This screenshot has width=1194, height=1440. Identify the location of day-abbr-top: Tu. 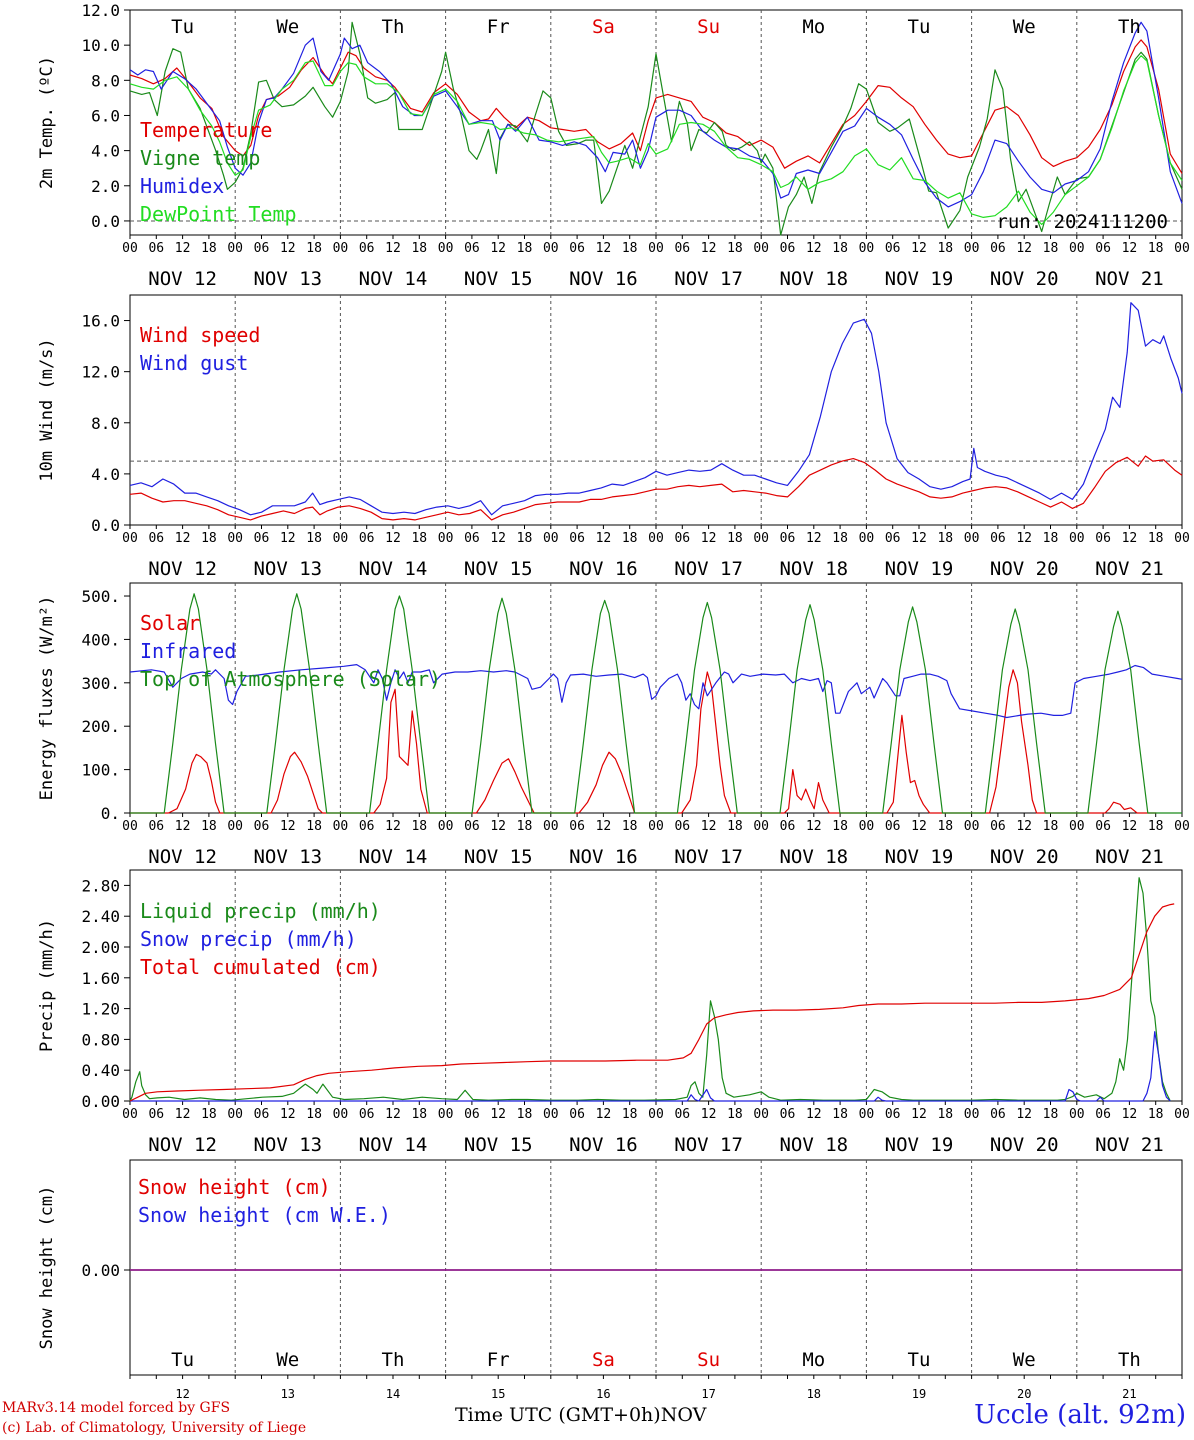
(919, 27).